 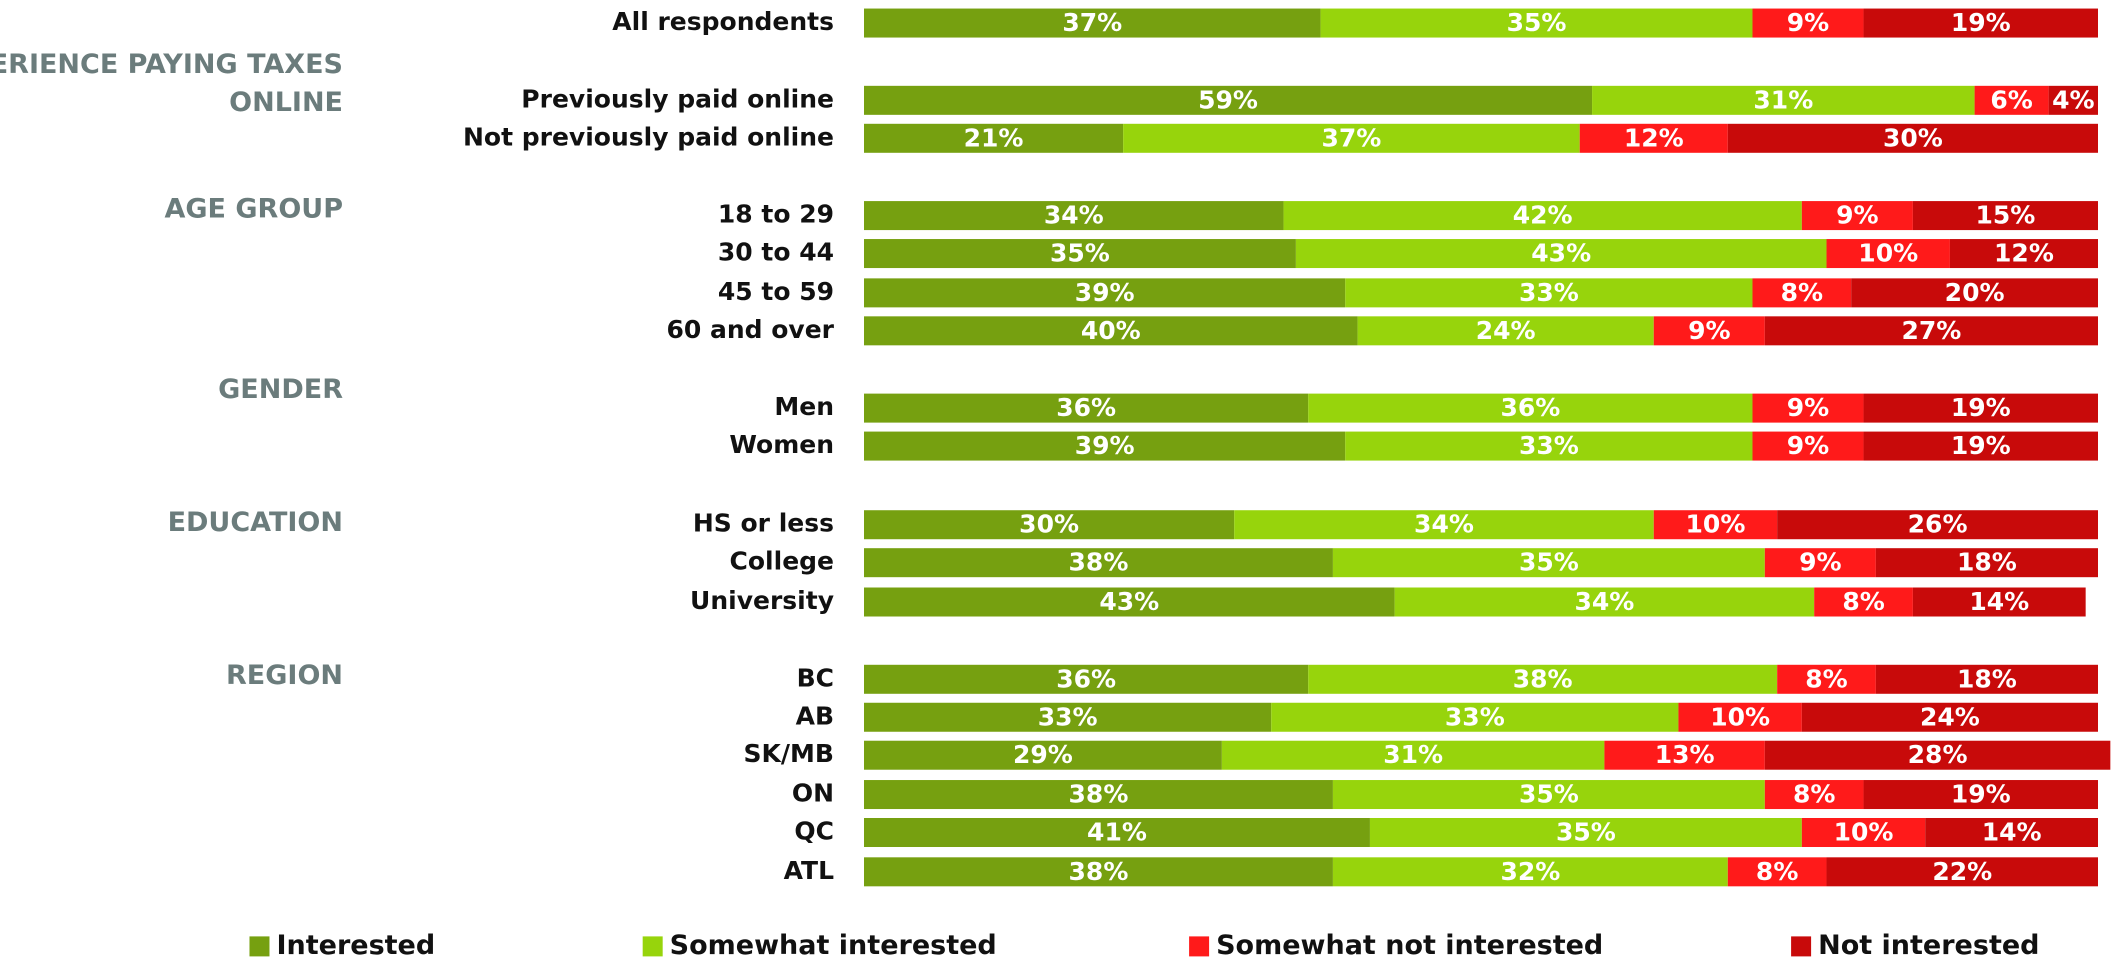 I want to click on value-label: 31%, so click(x=1413, y=754).